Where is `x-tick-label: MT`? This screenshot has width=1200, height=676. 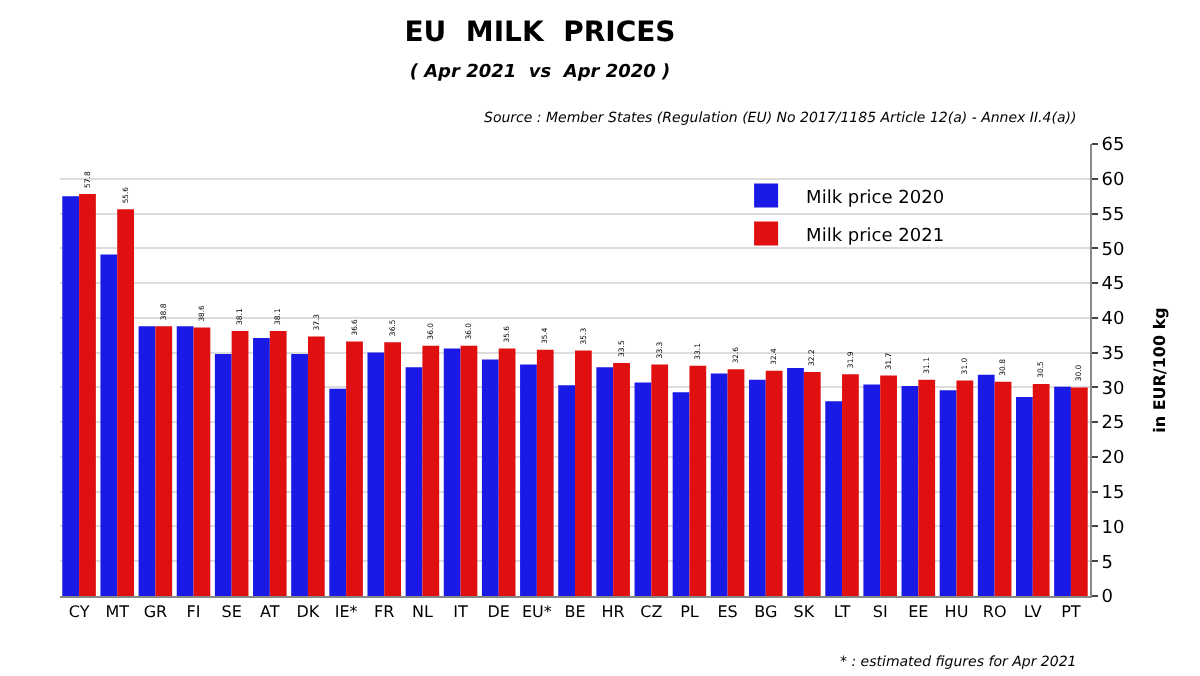
x-tick-label: MT is located at coordinates (117, 612).